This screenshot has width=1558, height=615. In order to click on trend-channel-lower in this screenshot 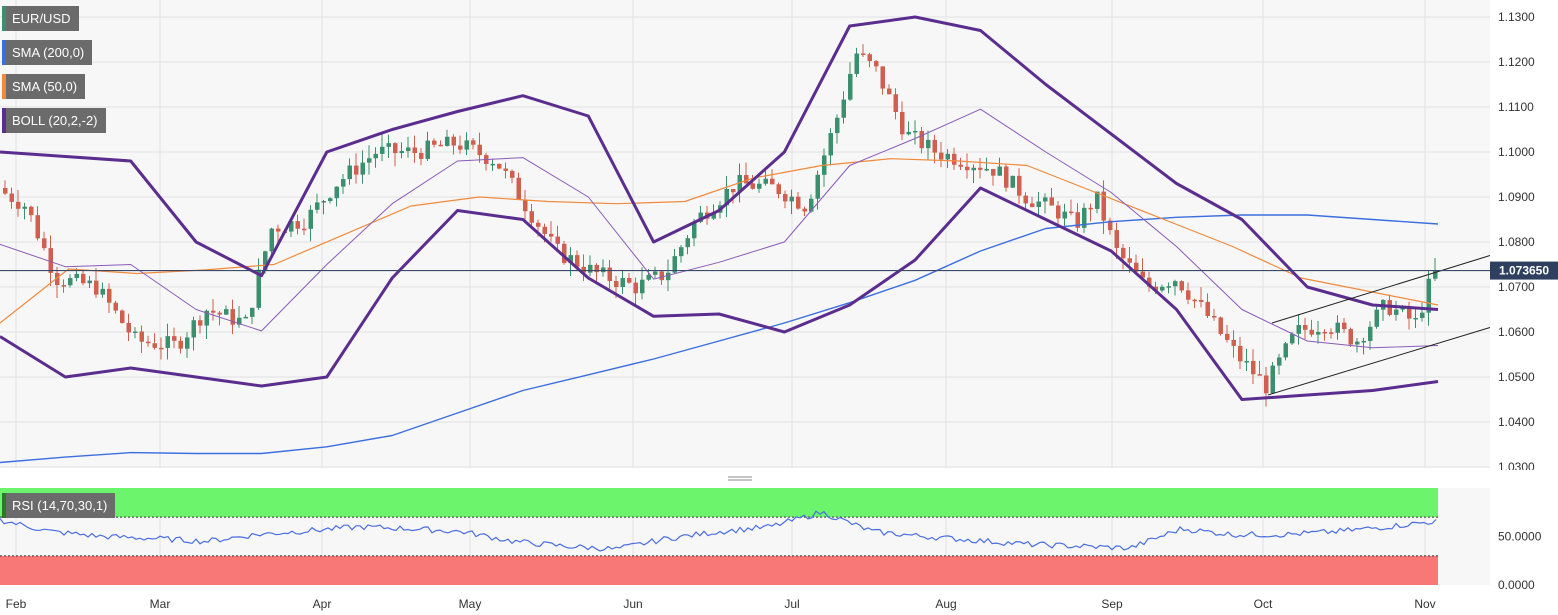, I will do `click(1379, 361)`.